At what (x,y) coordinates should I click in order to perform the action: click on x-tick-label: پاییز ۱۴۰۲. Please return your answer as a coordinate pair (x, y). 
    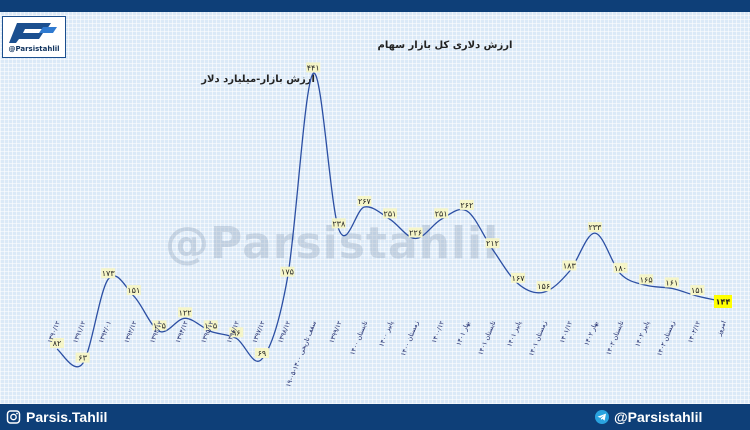
    Looking at the image, I should click on (642, 334).